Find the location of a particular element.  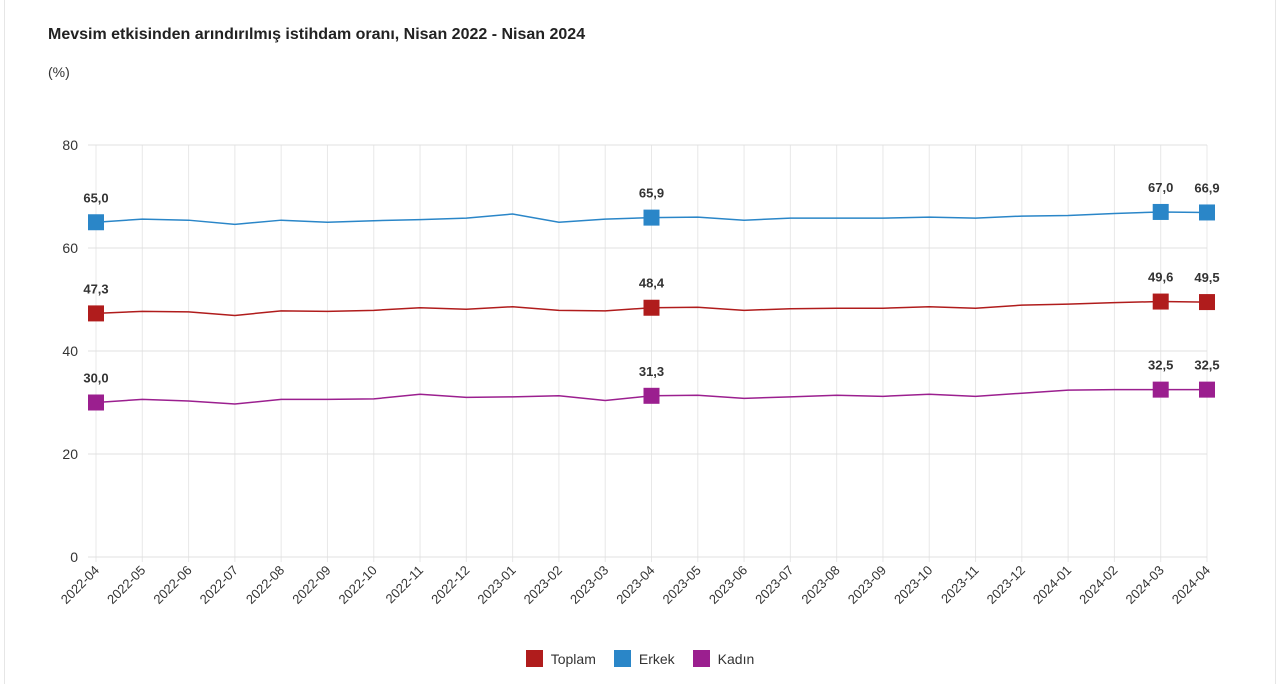

y-tick-label: 80 is located at coordinates (70, 145).